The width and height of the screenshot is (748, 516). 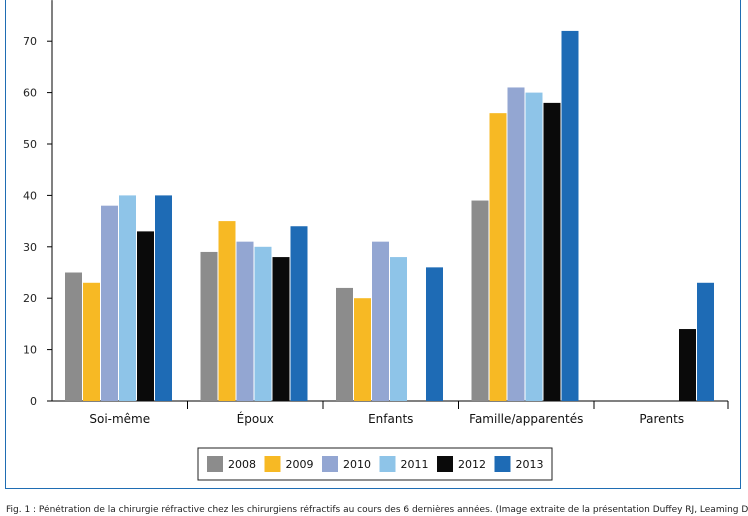 I want to click on y-tick-label: 40, so click(x=30, y=195).